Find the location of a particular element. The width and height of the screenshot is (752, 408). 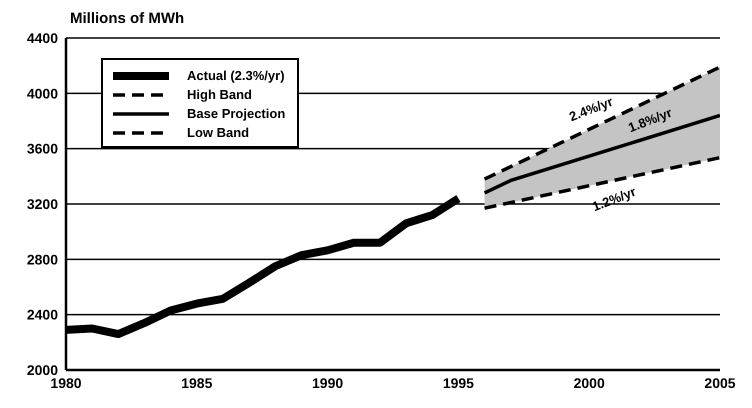

legend-label: Low Band is located at coordinates (218, 132).